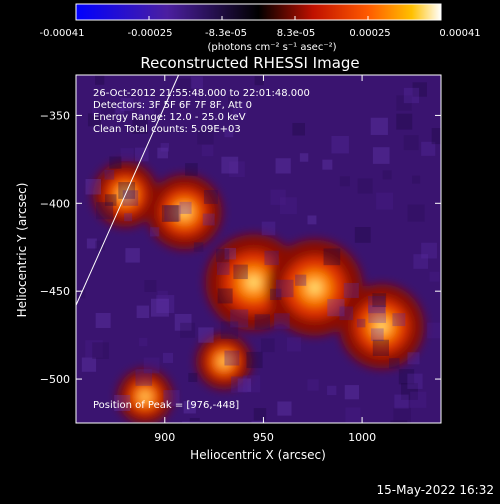 Image resolution: width=500 pixels, height=504 pixels. I want to click on colorbar-unit-label: (photons cm⁻² s⁻¹ asec⁻²), so click(271, 47).